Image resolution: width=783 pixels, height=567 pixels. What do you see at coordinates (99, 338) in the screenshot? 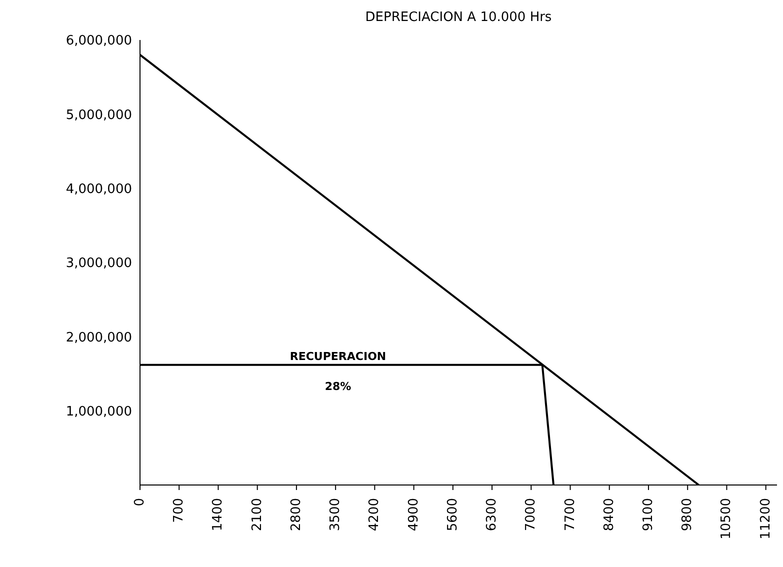
I see `y-tick-label: 2,000,000` at bounding box center [99, 338].